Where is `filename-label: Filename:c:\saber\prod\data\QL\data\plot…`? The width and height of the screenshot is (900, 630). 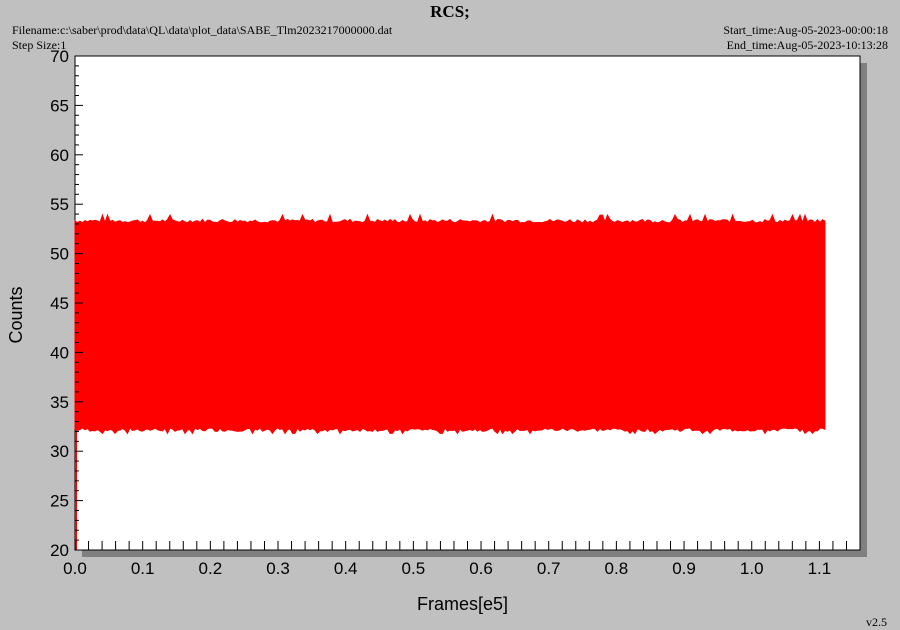 filename-label: Filename:c:\saber\prod\data\QL\data\plot… is located at coordinates (202, 30).